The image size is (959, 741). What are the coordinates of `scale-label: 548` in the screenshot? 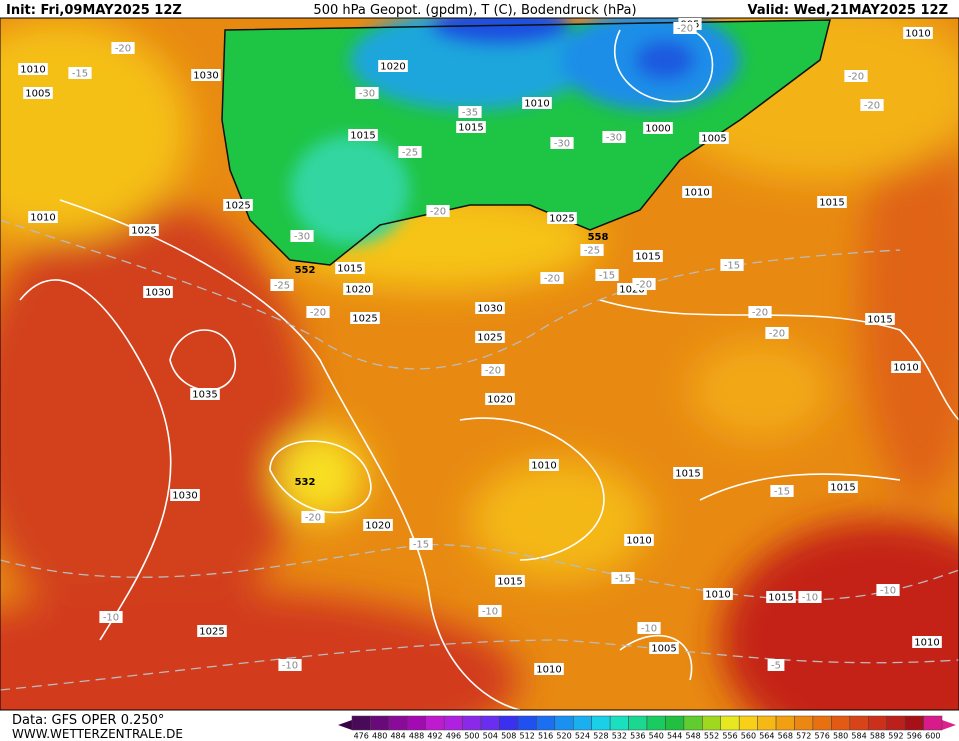 It's located at (692, 736).